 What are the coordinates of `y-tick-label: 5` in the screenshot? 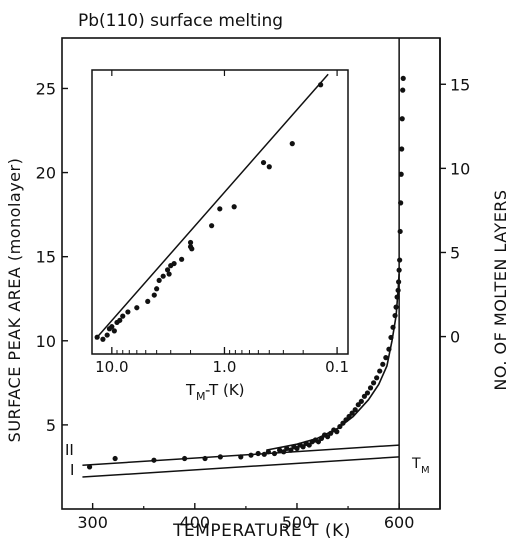 It's located at (51, 425).